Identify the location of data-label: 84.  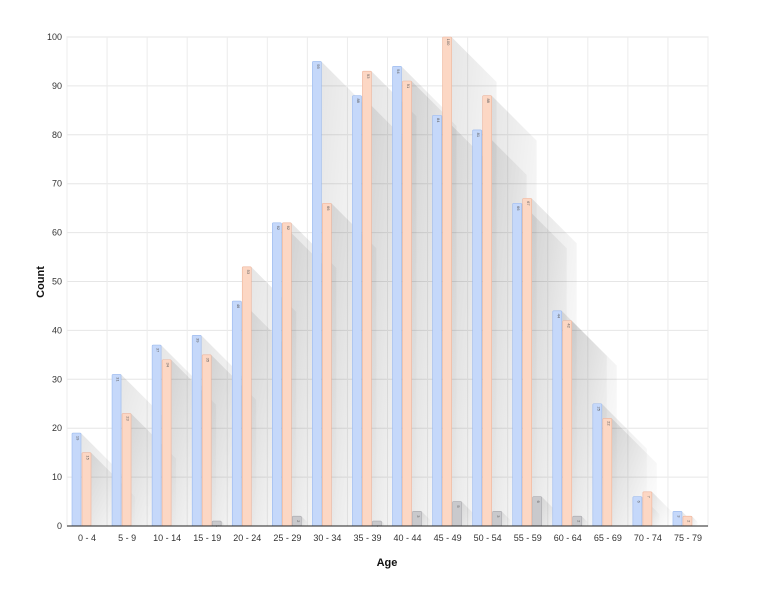
(438, 120).